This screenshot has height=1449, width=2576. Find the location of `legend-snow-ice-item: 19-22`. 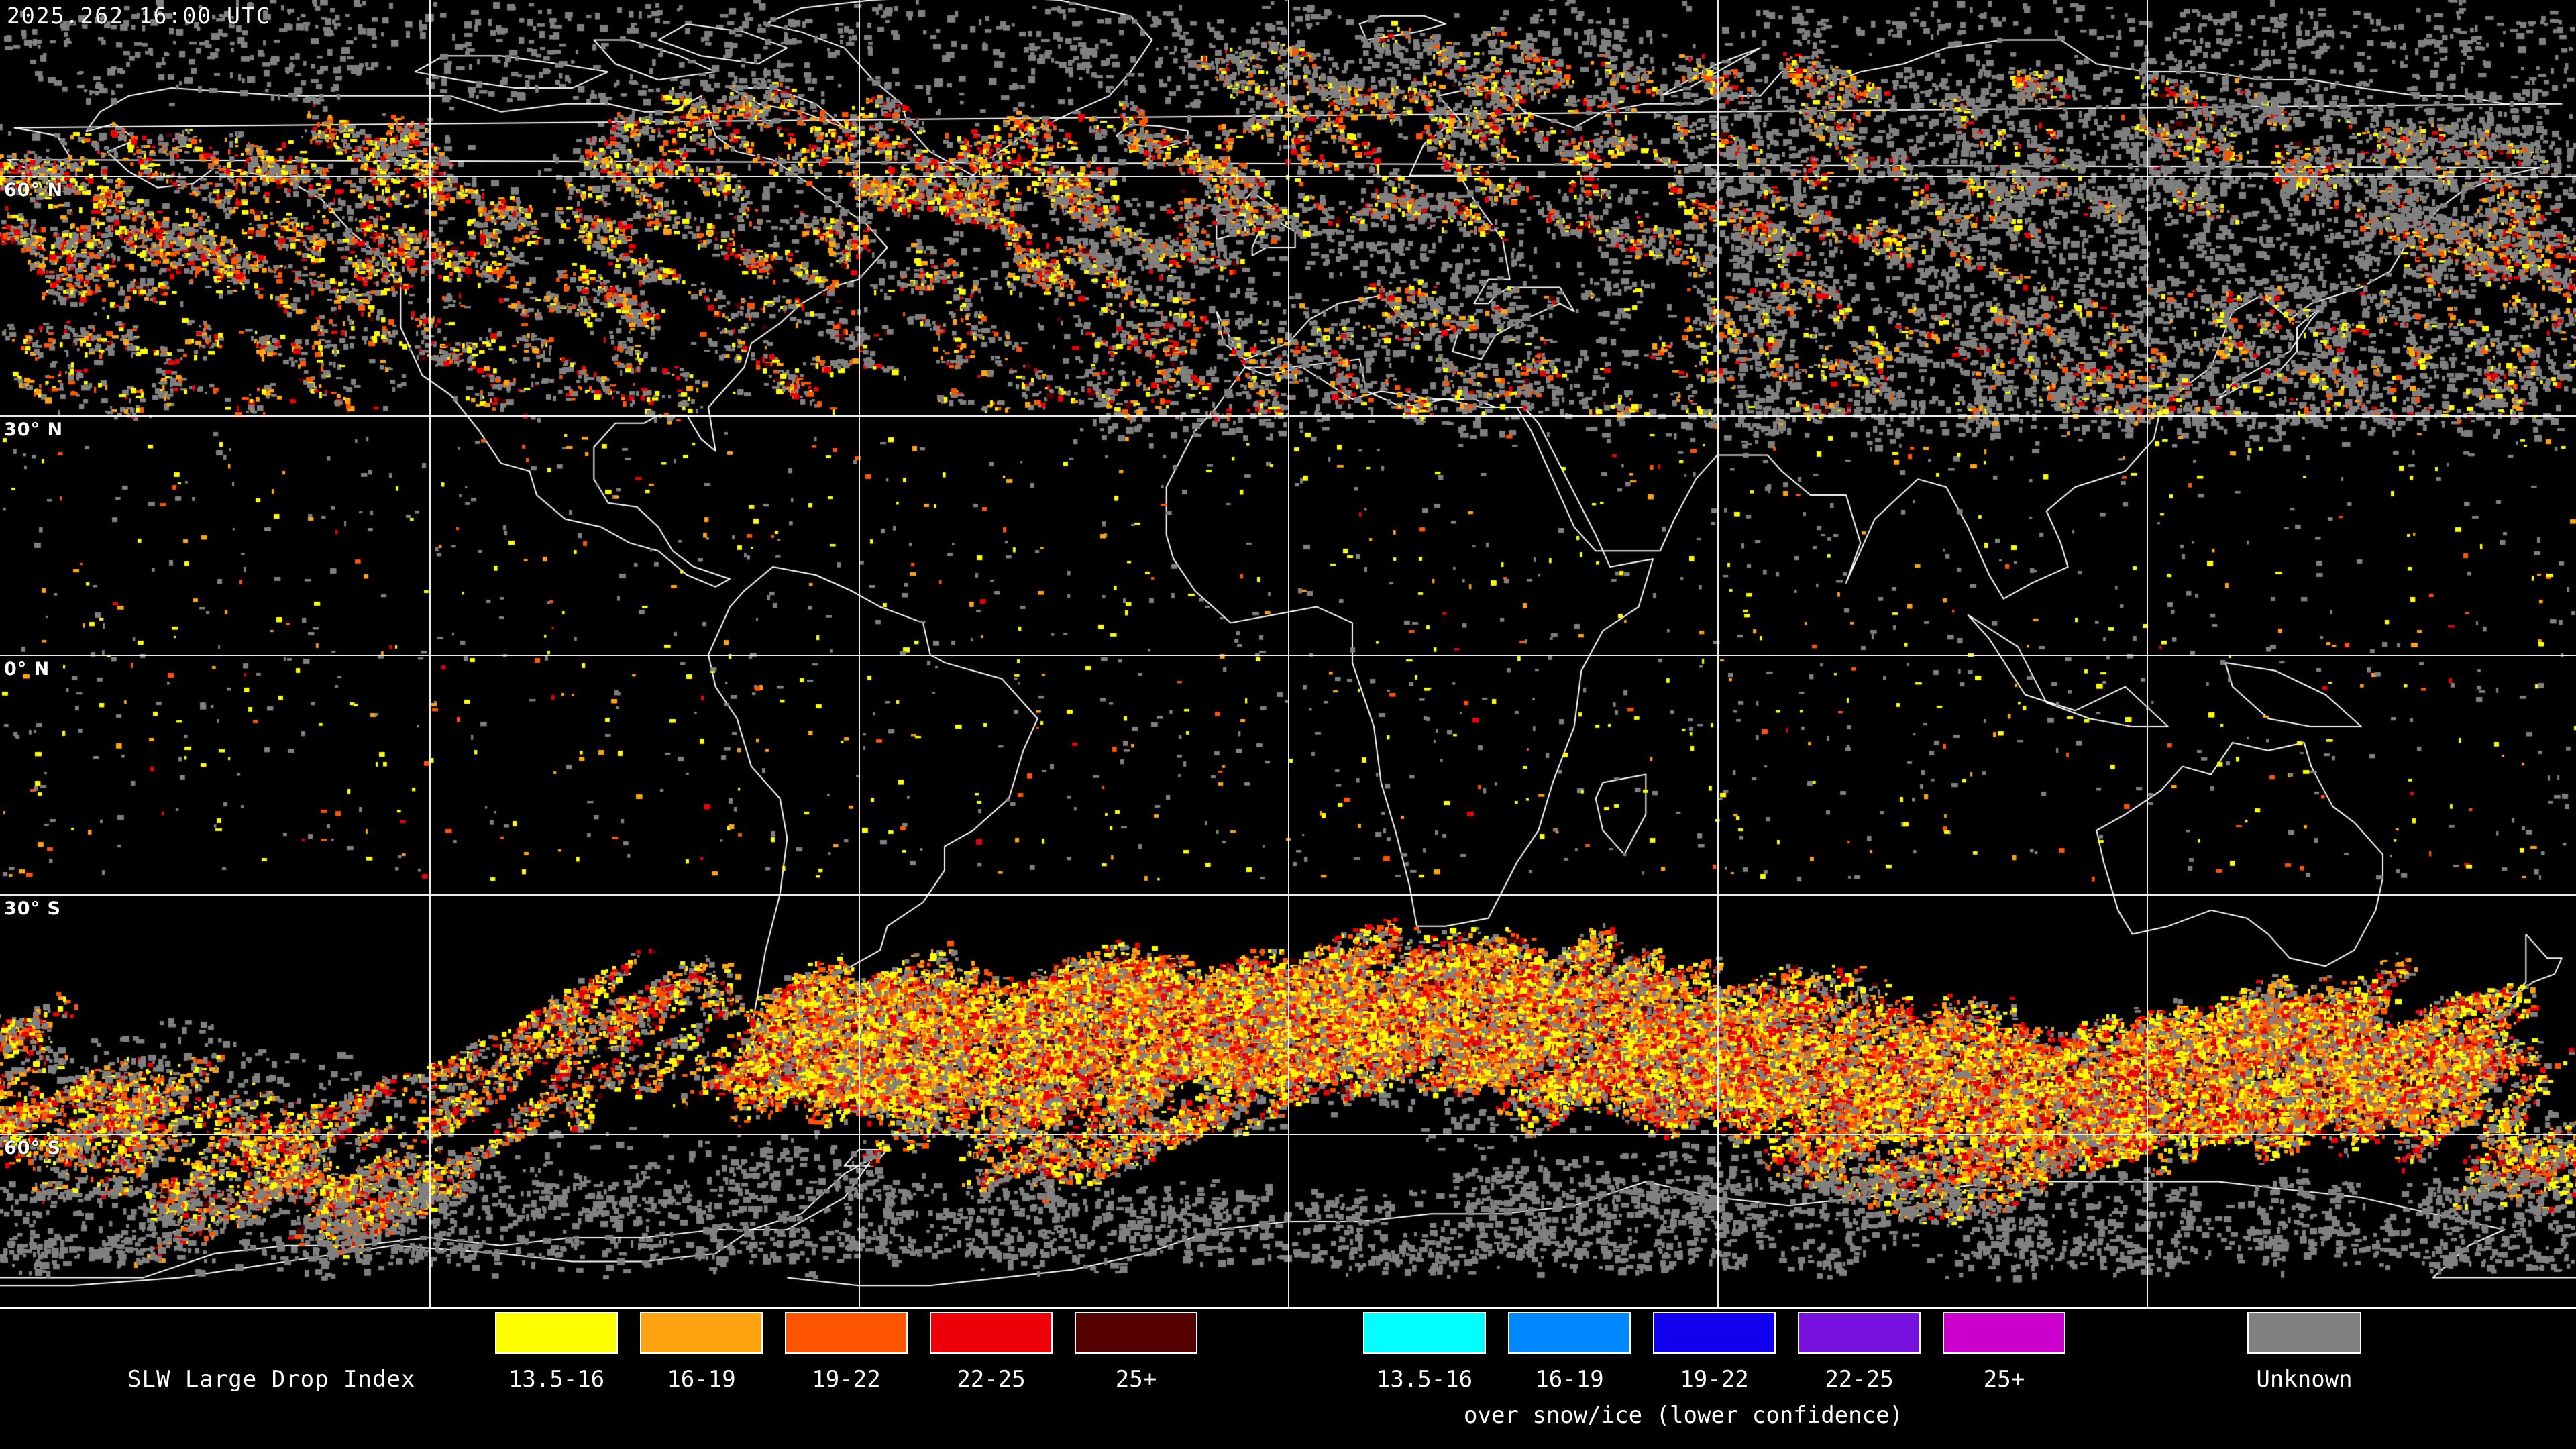

legend-snow-ice-item: 19-22 is located at coordinates (1714, 1352).